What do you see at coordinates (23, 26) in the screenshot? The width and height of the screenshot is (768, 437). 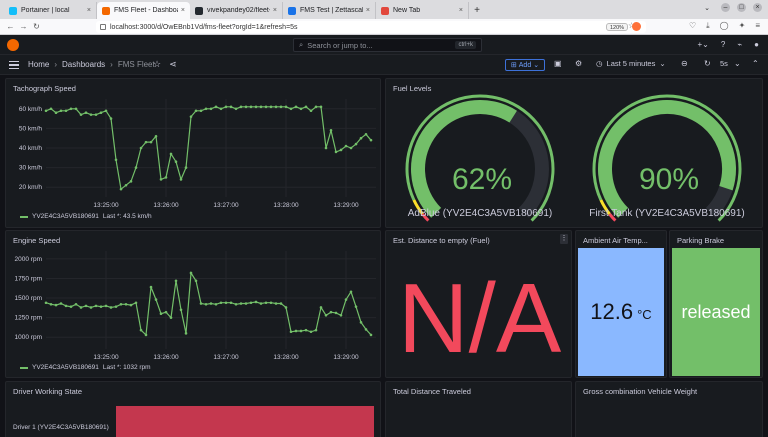 I see `forward-icon: →` at bounding box center [23, 26].